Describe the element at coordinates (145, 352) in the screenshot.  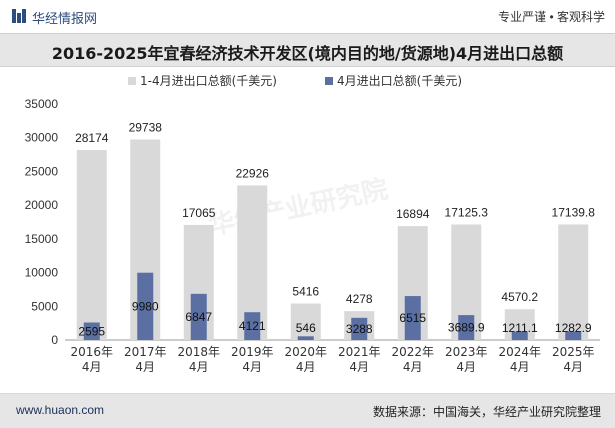
I see `x-tick-label: 2017年` at that location.